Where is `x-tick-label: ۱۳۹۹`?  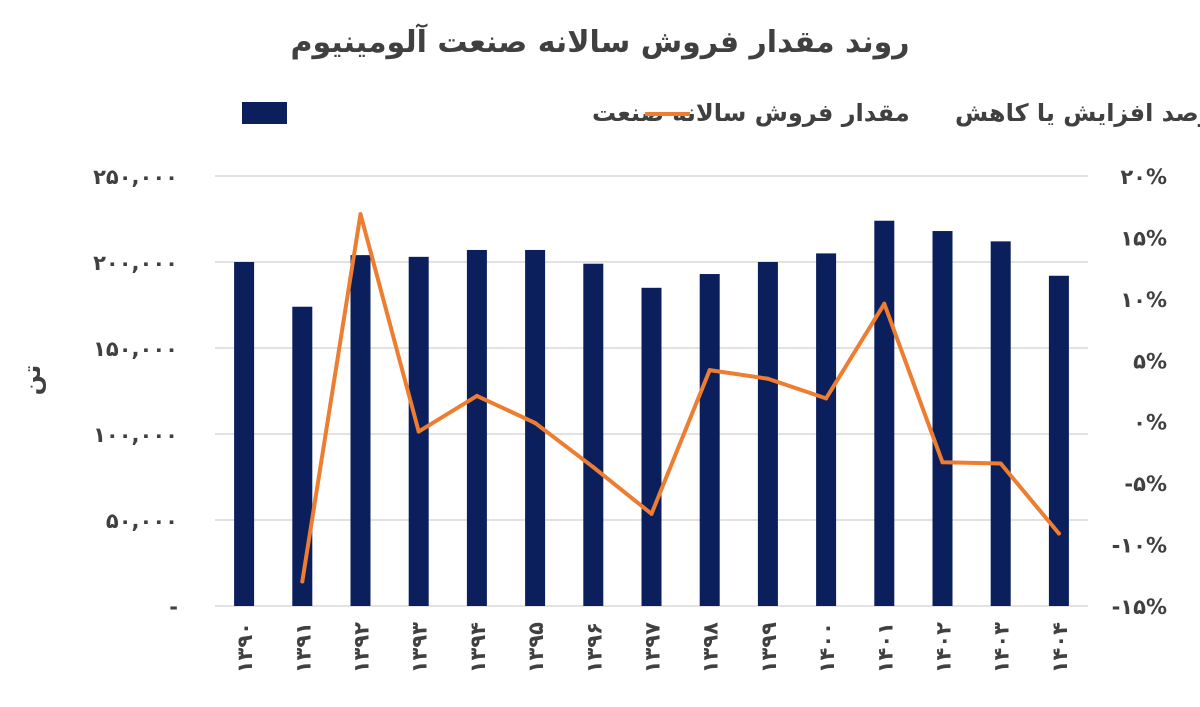 x-tick-label: ۱۳۹۹ is located at coordinates (769, 647).